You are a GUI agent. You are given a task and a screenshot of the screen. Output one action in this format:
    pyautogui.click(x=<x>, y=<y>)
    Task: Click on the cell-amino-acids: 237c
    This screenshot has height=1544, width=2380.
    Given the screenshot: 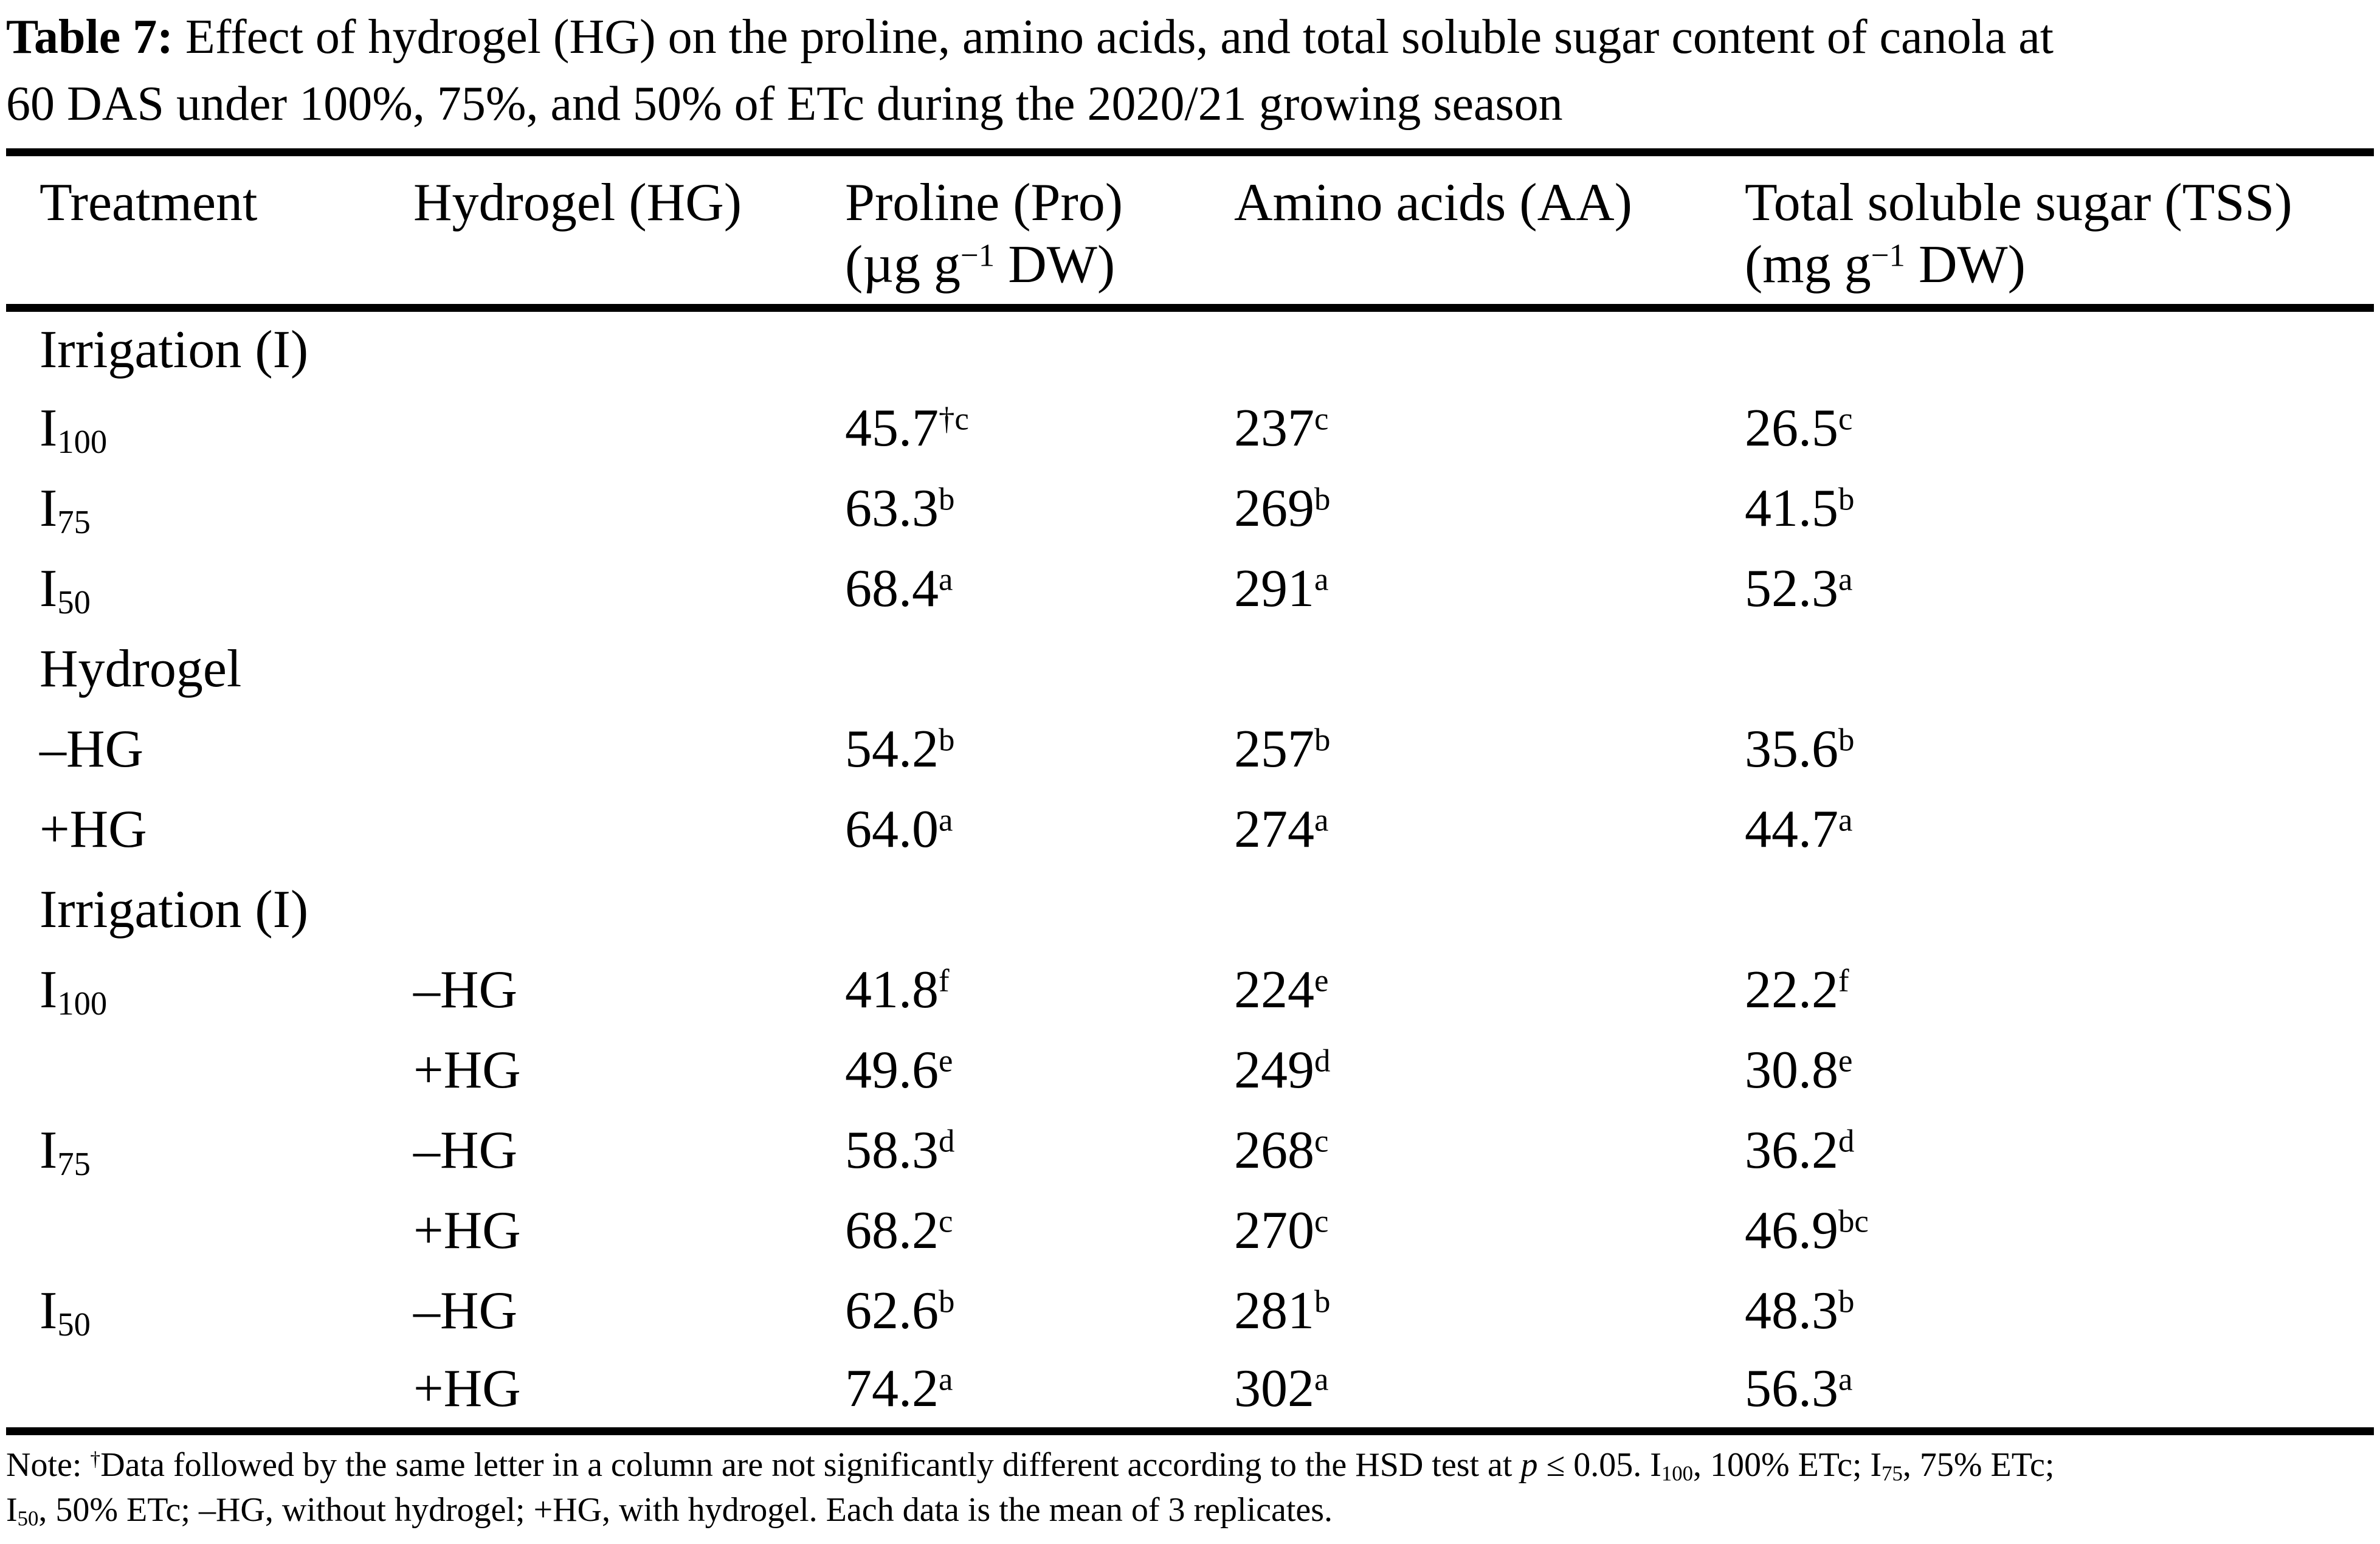 What is the action you would take?
    pyautogui.click(x=1281, y=428)
    